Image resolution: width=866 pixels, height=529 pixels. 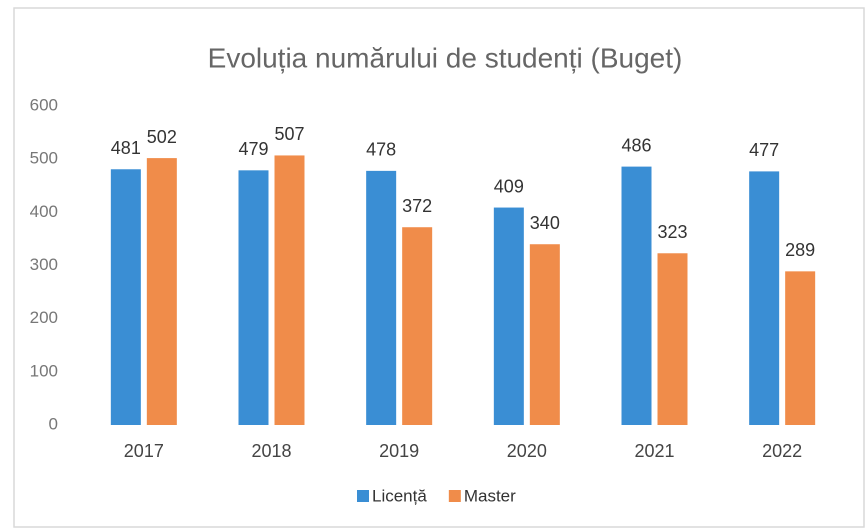 I want to click on data-label: 340, so click(x=545, y=223).